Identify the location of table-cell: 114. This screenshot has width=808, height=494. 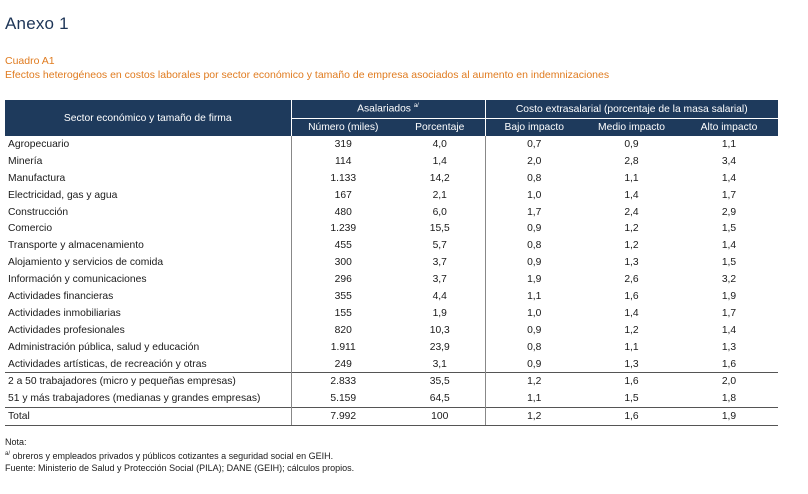
(342, 161).